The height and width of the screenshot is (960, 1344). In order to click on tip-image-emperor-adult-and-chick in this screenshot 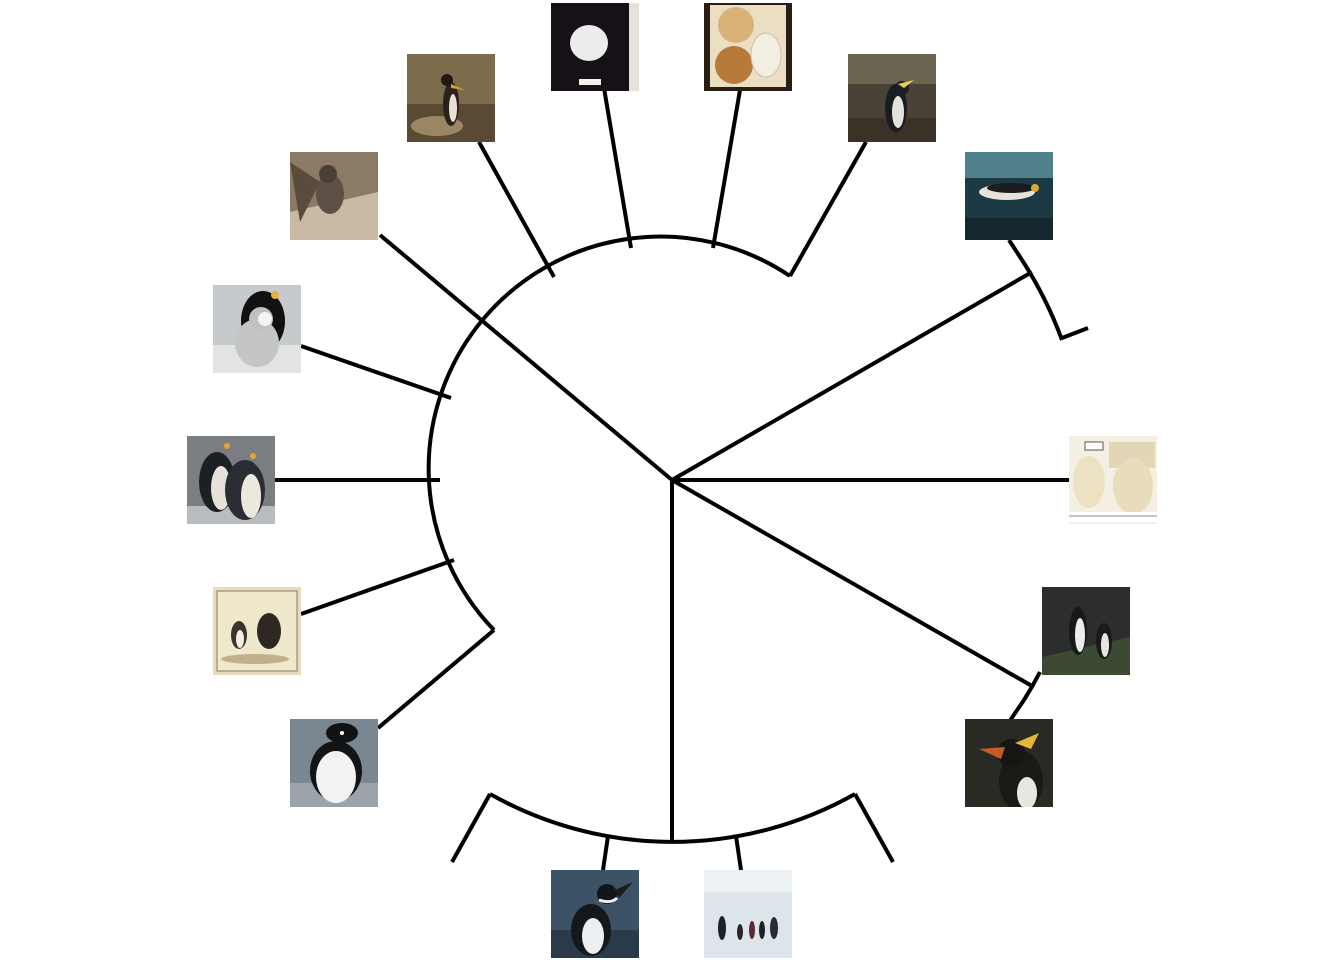, I will do `click(257, 329)`.